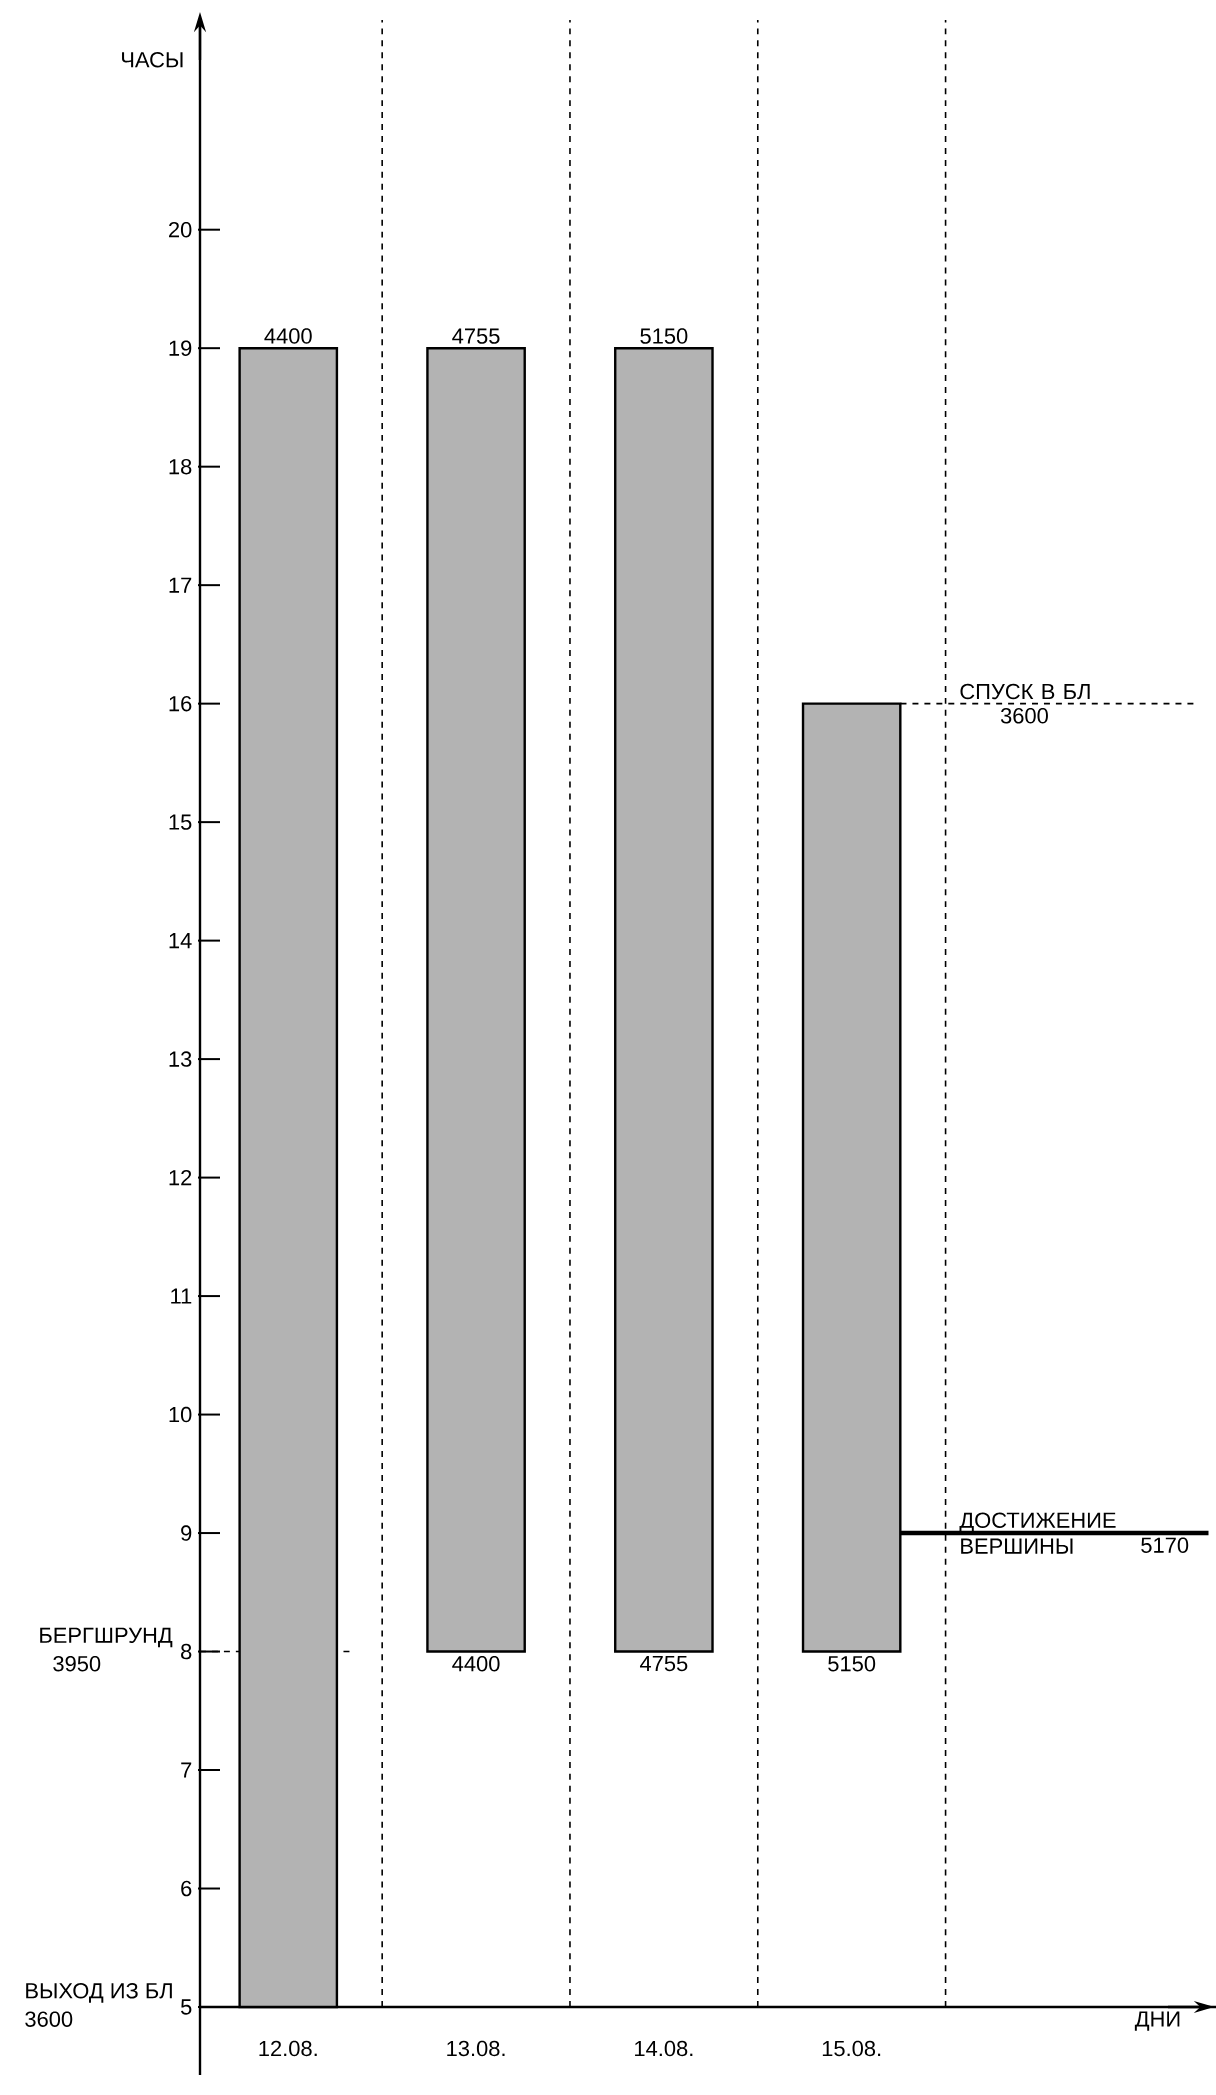  What do you see at coordinates (180, 466) in the screenshot?
I see `y-tick-label: 18` at bounding box center [180, 466].